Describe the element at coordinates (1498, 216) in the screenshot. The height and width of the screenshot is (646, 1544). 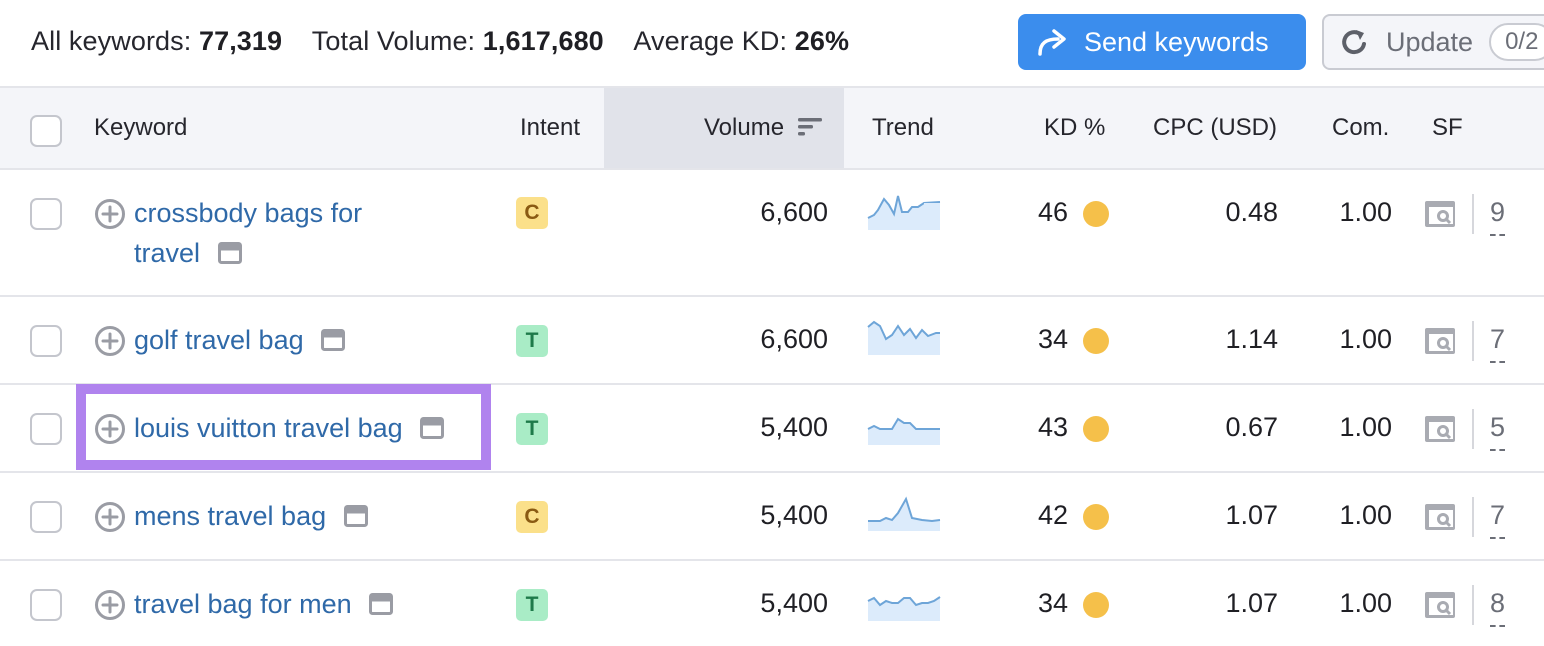
I see `serp-features-count: 9` at that location.